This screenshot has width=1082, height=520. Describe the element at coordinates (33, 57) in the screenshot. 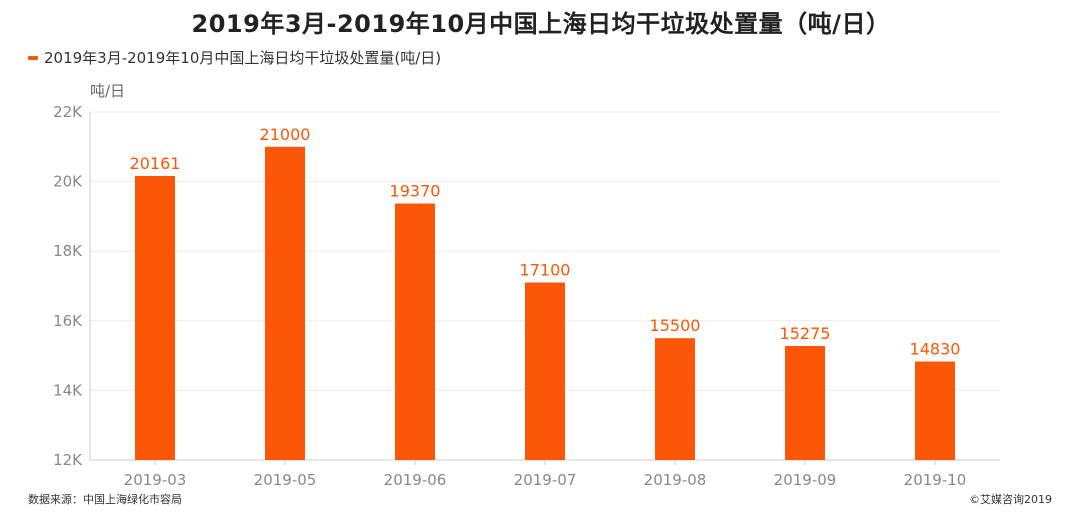

I see `legend-swatch` at that location.